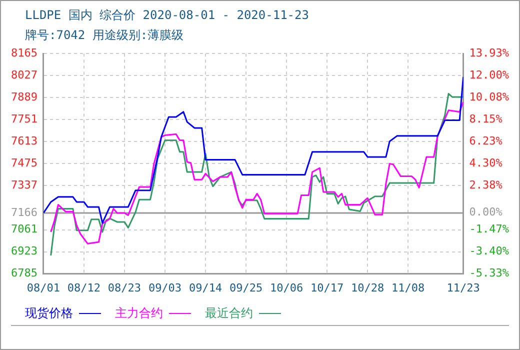  Describe the element at coordinates (287, 287) in the screenshot. I see `x-tick-label: 10/06` at that location.